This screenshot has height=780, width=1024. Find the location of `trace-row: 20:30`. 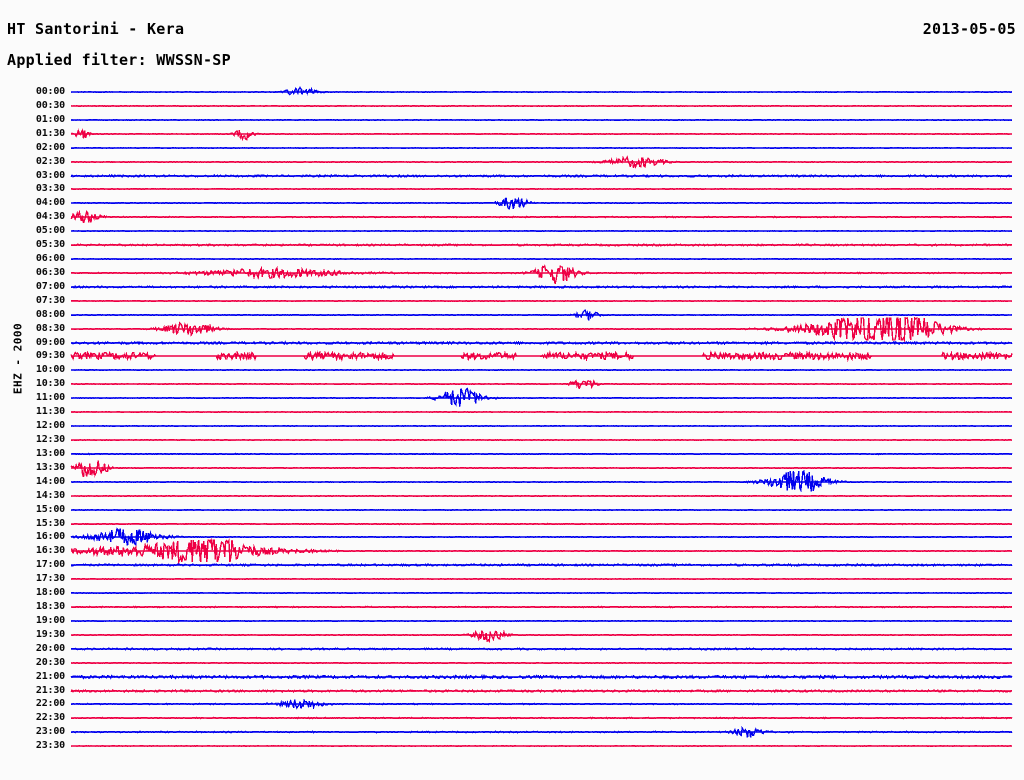

trace-row: 20:30 is located at coordinates (512, 664).